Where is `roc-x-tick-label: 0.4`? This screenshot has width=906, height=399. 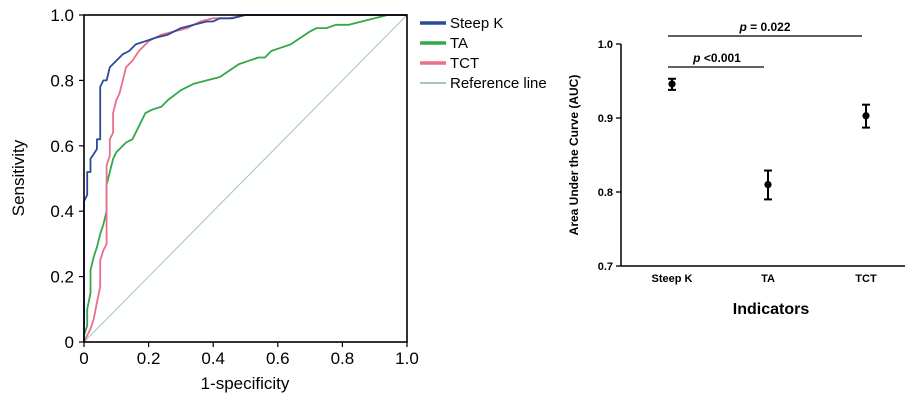 roc-x-tick-label: 0.4 is located at coordinates (213, 358).